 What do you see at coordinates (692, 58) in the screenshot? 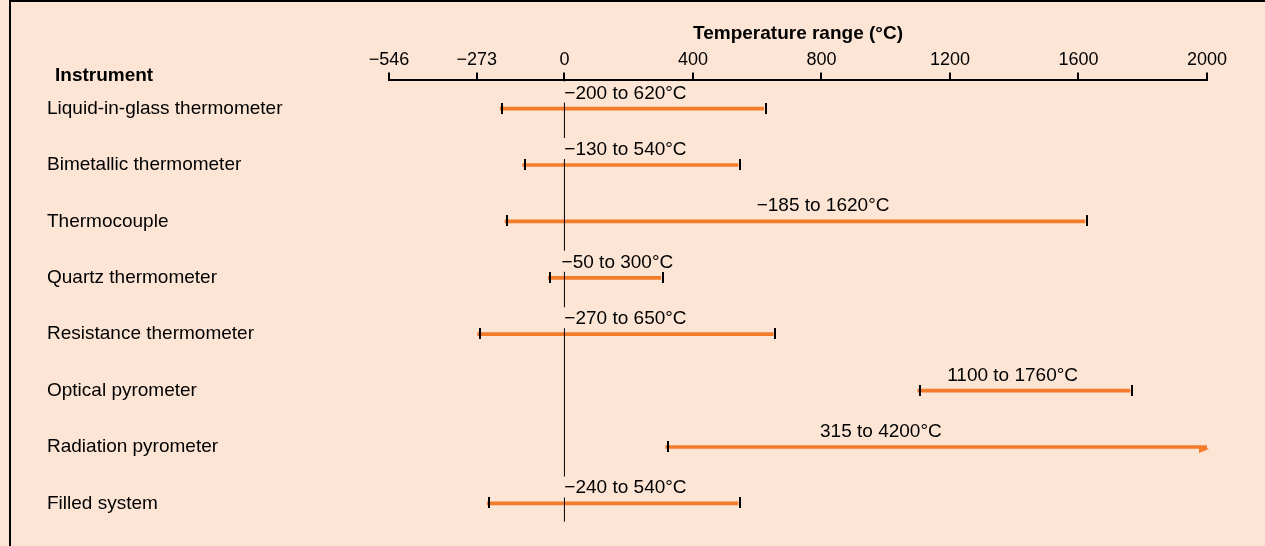
I see `x-tick-label: 400` at bounding box center [692, 58].